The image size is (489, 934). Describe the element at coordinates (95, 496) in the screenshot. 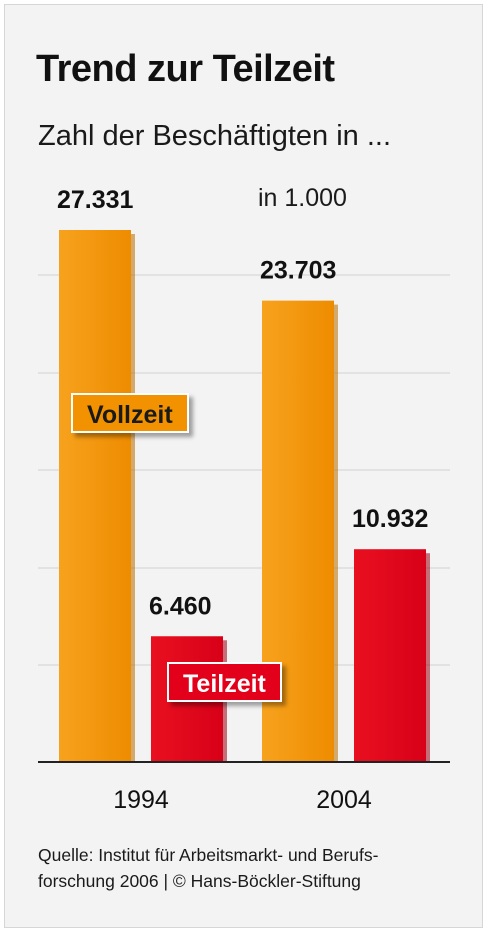

I see `bar-vollzeit-1994` at that location.